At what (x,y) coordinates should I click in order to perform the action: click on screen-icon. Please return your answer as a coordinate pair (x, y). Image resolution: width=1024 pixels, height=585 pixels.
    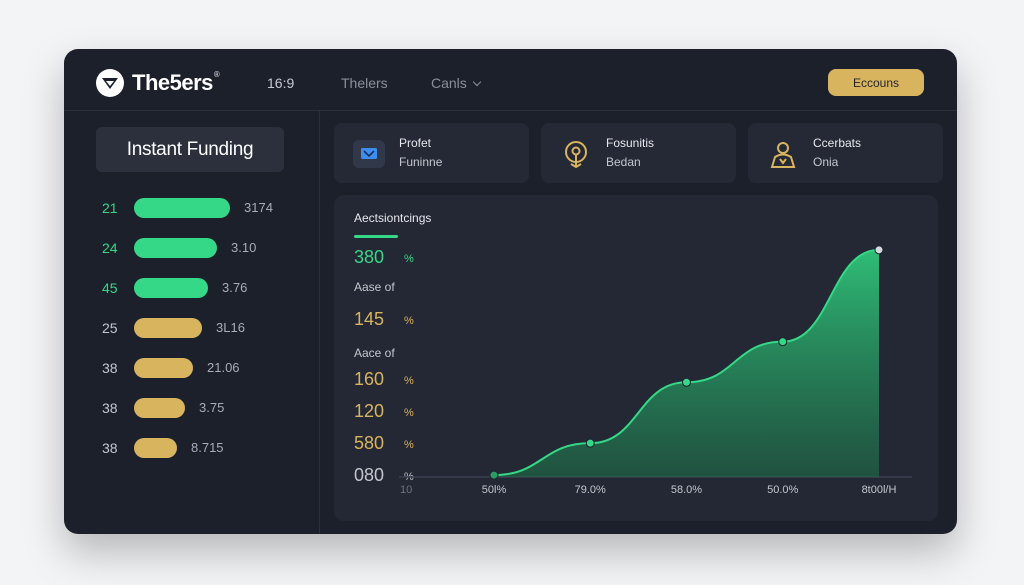
    Looking at the image, I should click on (369, 154).